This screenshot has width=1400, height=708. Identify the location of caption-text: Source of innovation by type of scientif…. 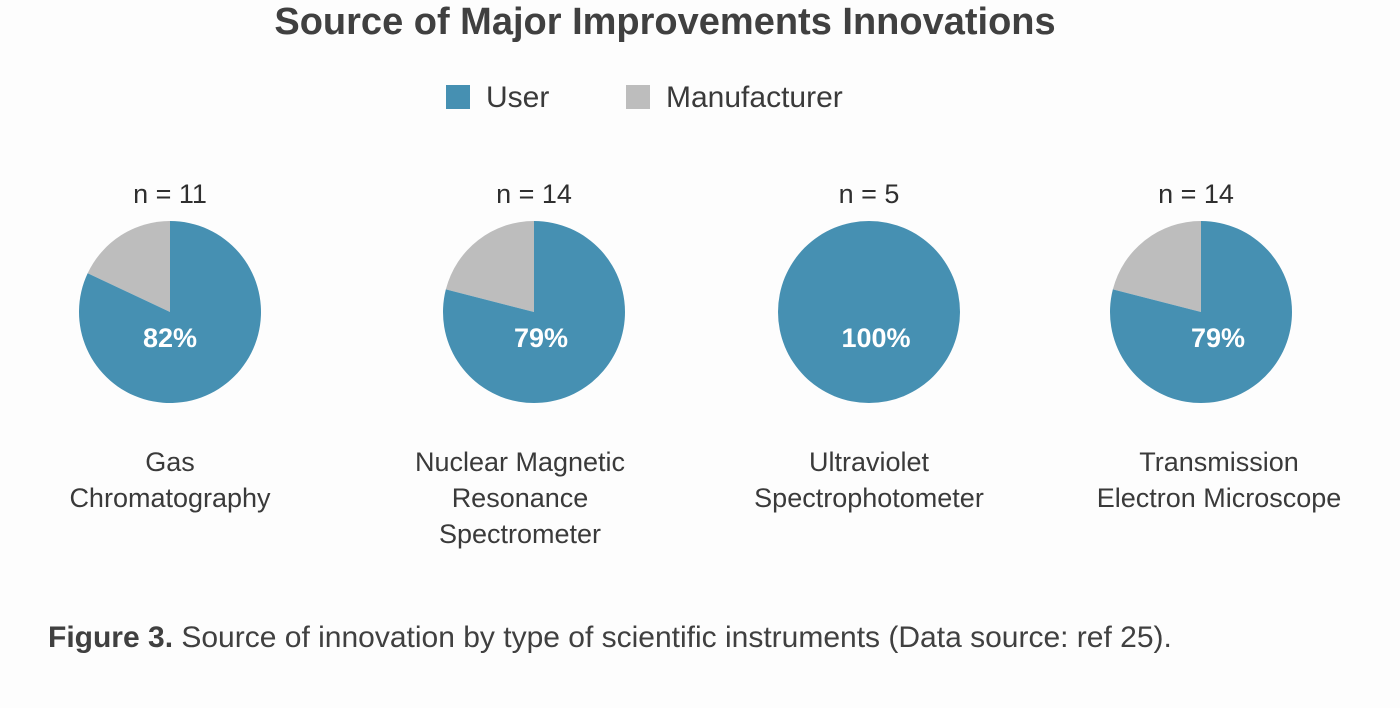
(672, 637).